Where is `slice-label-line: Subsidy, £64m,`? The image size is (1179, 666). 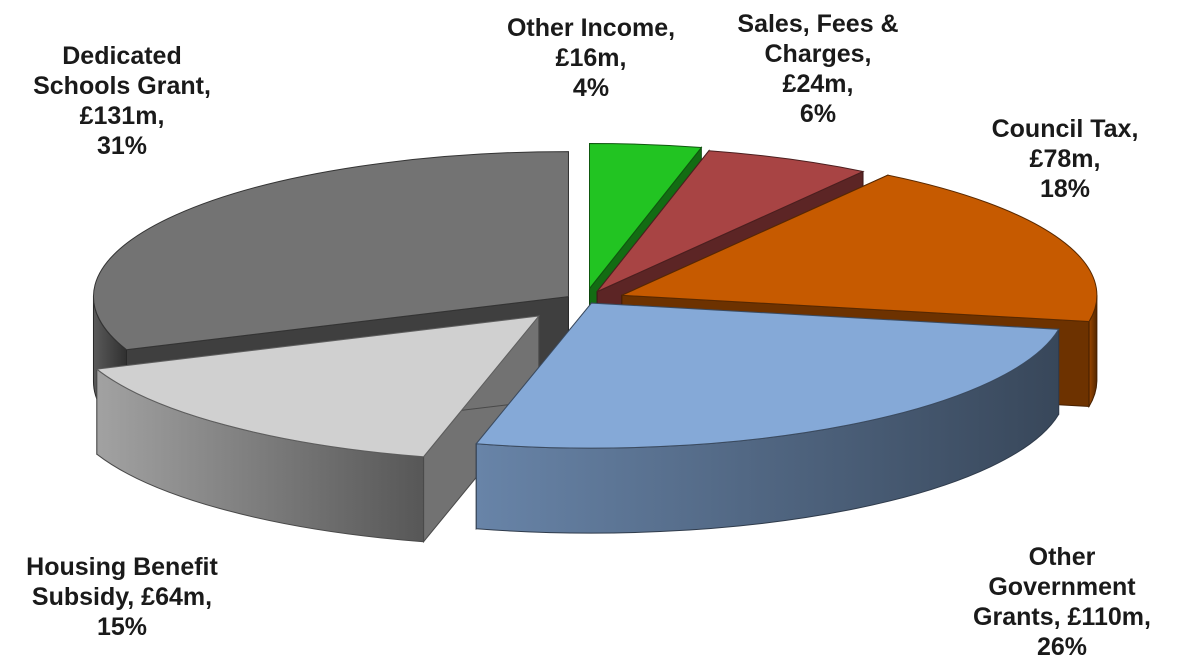 slice-label-line: Subsidy, £64m, is located at coordinates (122, 597).